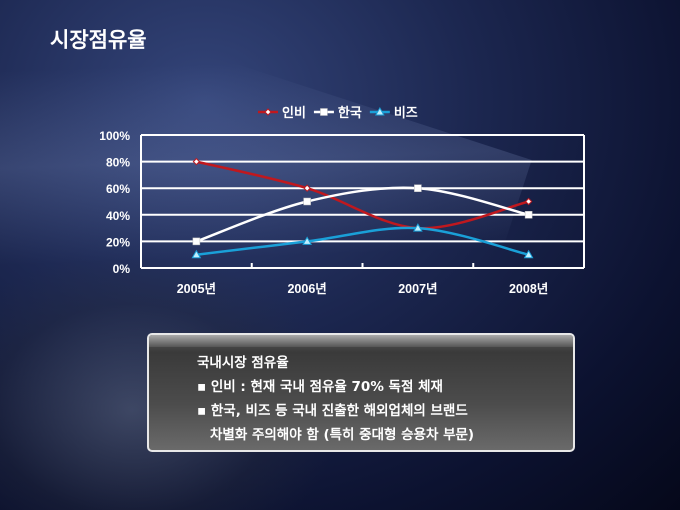 The width and height of the screenshot is (680, 510). Describe the element at coordinates (118, 163) in the screenshot. I see `y-tick-label: 80%` at that location.